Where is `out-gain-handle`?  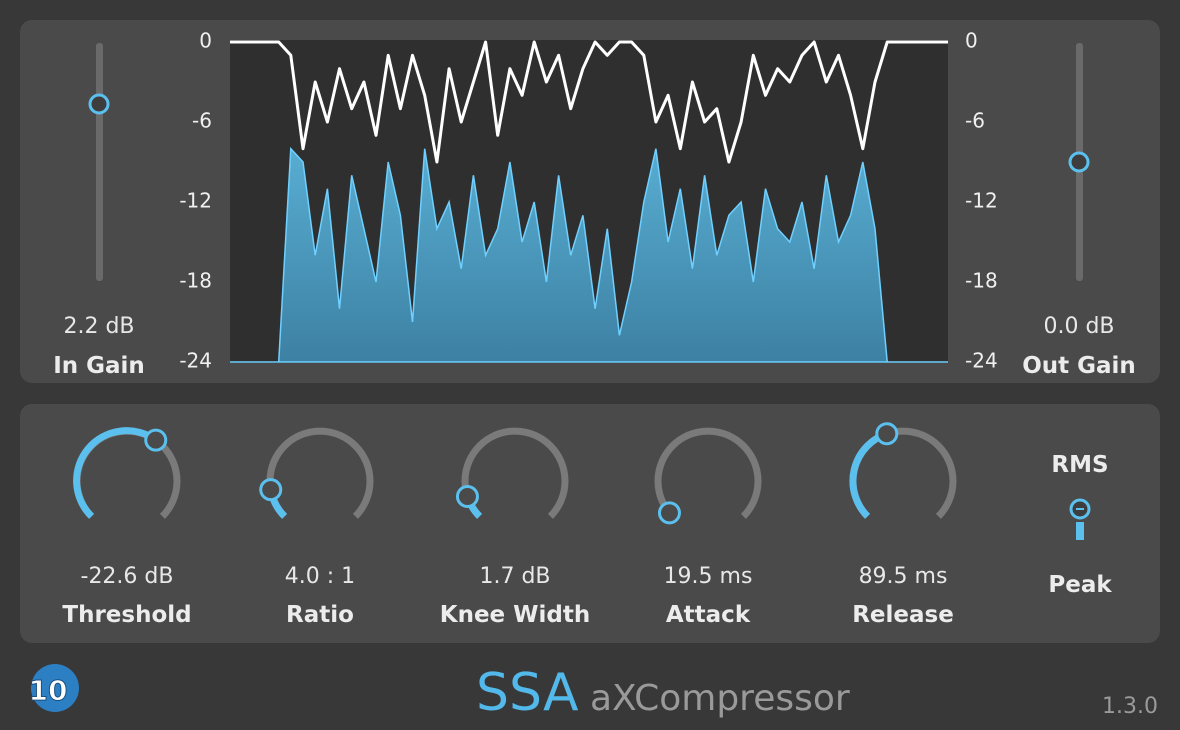 out-gain-handle is located at coordinates (1079, 162).